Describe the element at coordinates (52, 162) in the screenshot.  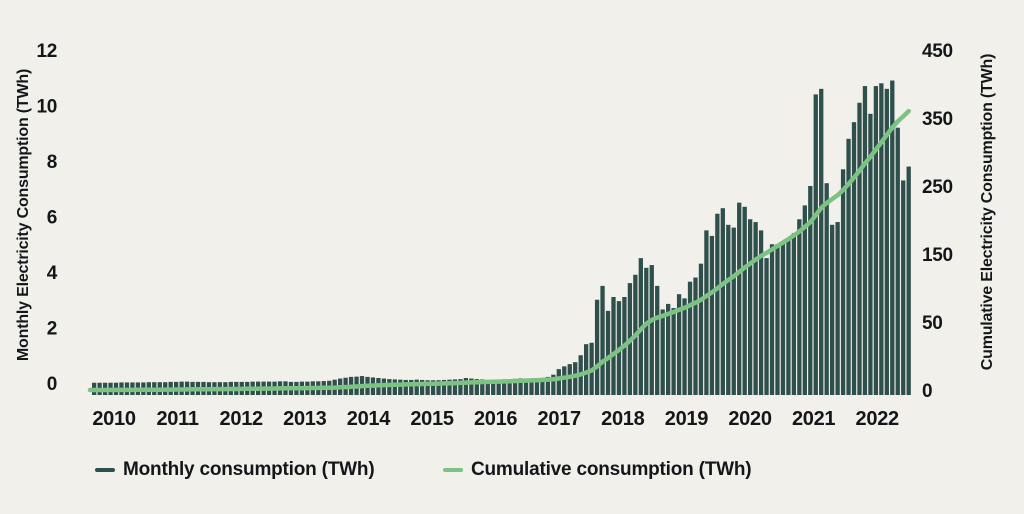
I see `left-axis-tick-label: 8` at that location.